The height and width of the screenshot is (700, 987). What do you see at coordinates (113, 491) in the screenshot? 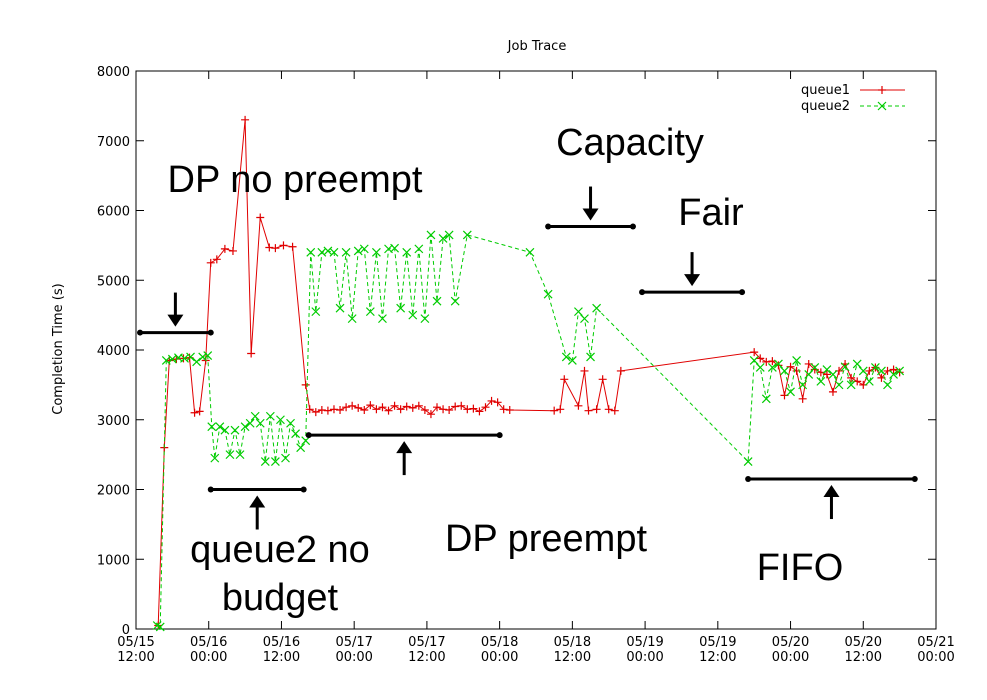
I see `y-tick-label: 2000` at bounding box center [113, 491].